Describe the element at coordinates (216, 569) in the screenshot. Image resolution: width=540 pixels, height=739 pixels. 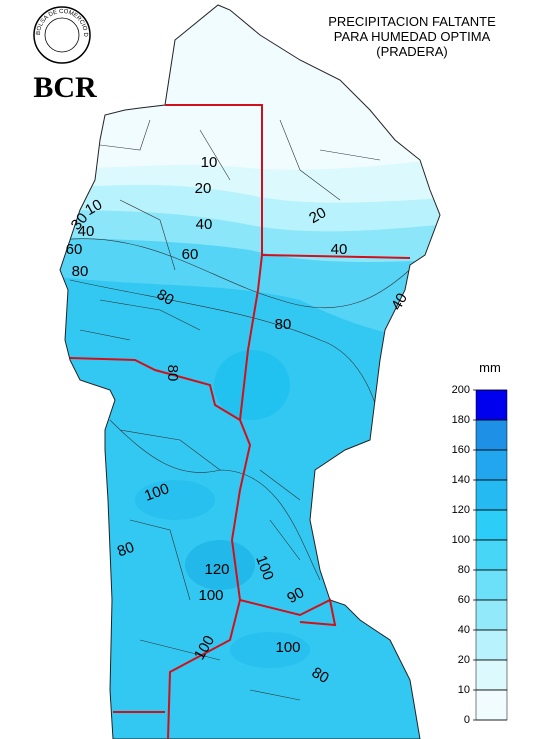
I see `contour-label: 120` at that location.